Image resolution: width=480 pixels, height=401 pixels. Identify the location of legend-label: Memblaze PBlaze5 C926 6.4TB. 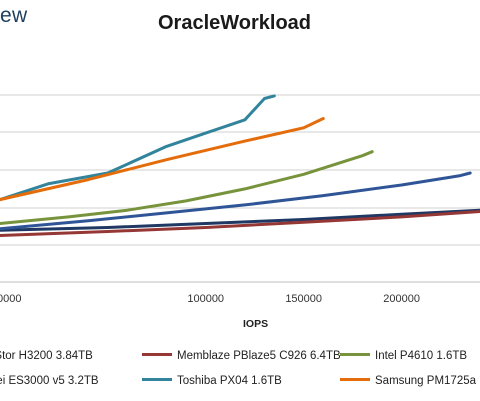
(259, 356).